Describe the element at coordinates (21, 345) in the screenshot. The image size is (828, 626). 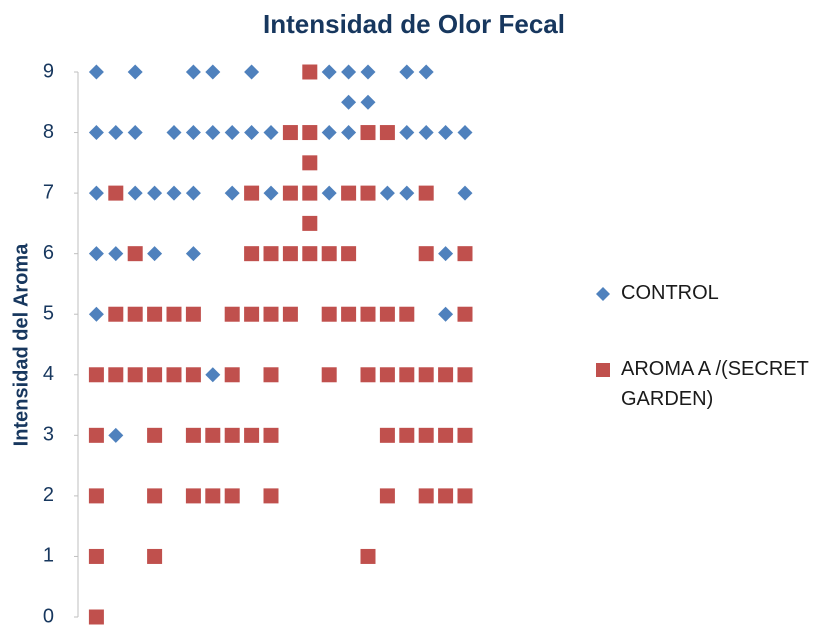
I see `y-axis-label: Intensidad del Aroma` at that location.